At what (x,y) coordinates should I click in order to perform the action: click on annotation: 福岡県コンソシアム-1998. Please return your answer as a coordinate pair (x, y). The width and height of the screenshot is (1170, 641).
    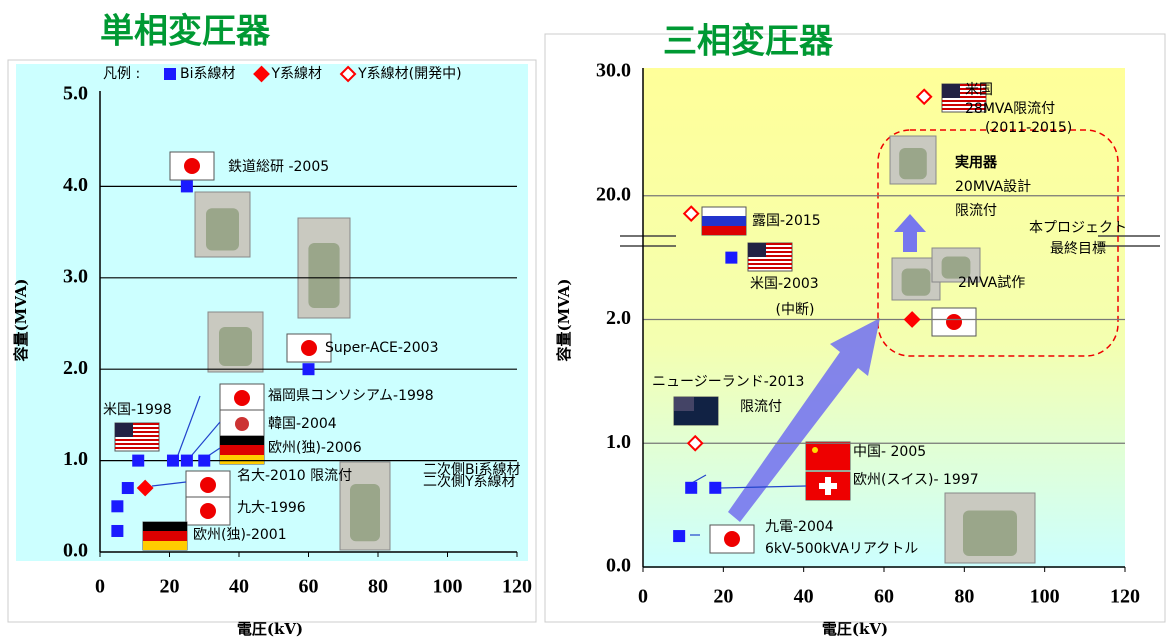
    Looking at the image, I should click on (351, 396).